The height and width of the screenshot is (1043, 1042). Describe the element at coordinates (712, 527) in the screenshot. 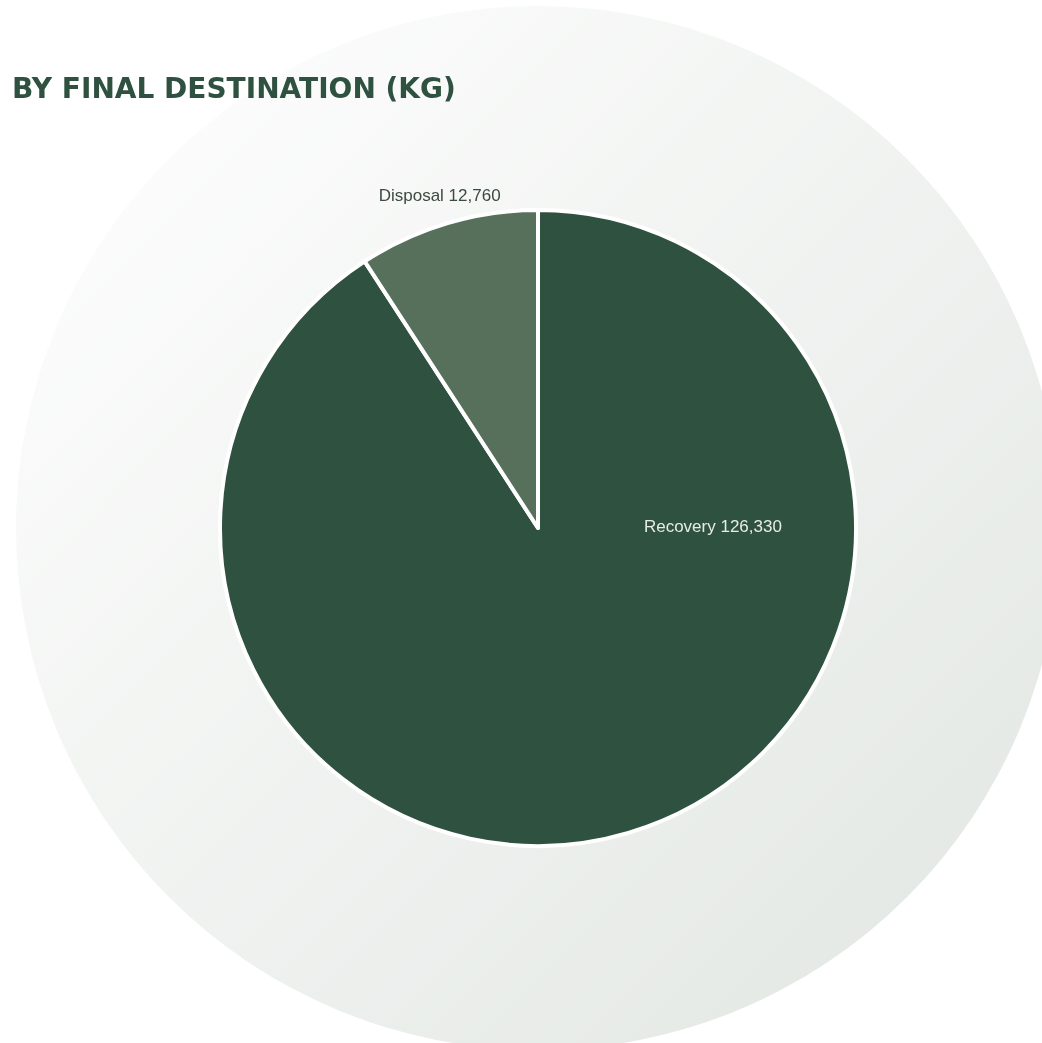

I see `slice-label: Recovery 126,330` at that location.